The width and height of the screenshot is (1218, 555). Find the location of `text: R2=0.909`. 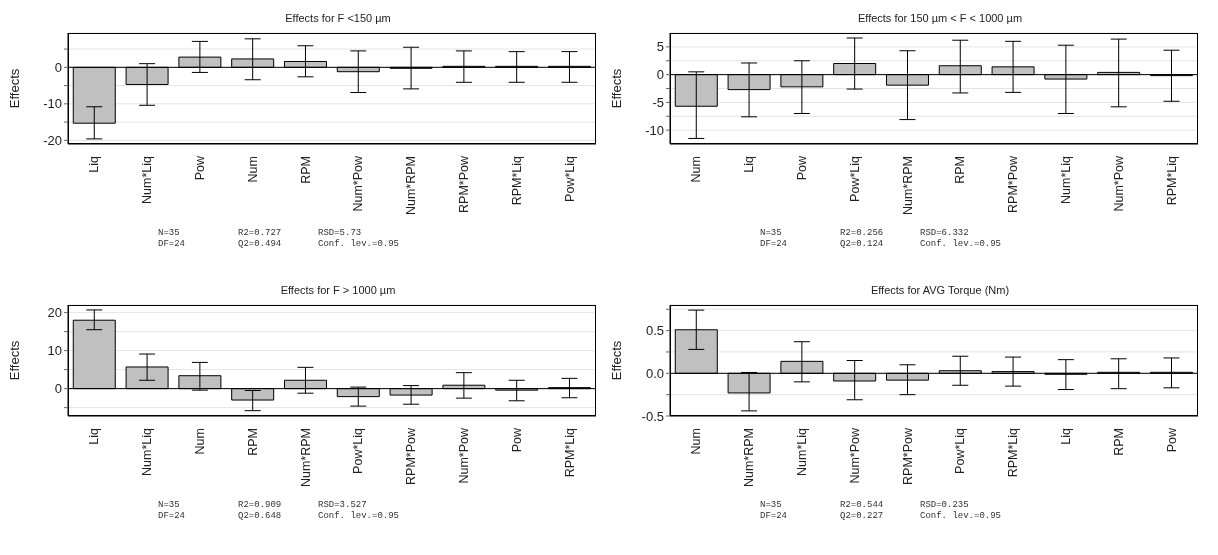

text: R2=0.909 is located at coordinates (260, 505).